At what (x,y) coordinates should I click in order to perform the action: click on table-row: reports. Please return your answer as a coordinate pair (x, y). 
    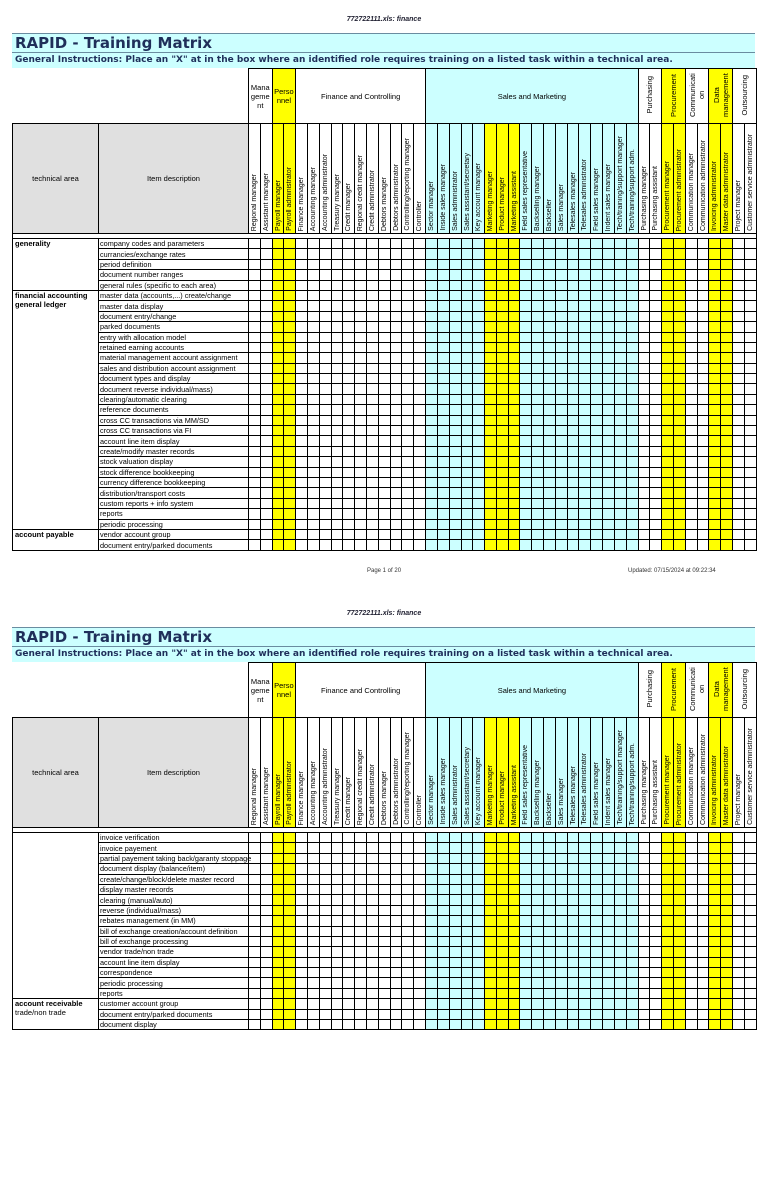
    Looking at the image, I should click on (385, 993).